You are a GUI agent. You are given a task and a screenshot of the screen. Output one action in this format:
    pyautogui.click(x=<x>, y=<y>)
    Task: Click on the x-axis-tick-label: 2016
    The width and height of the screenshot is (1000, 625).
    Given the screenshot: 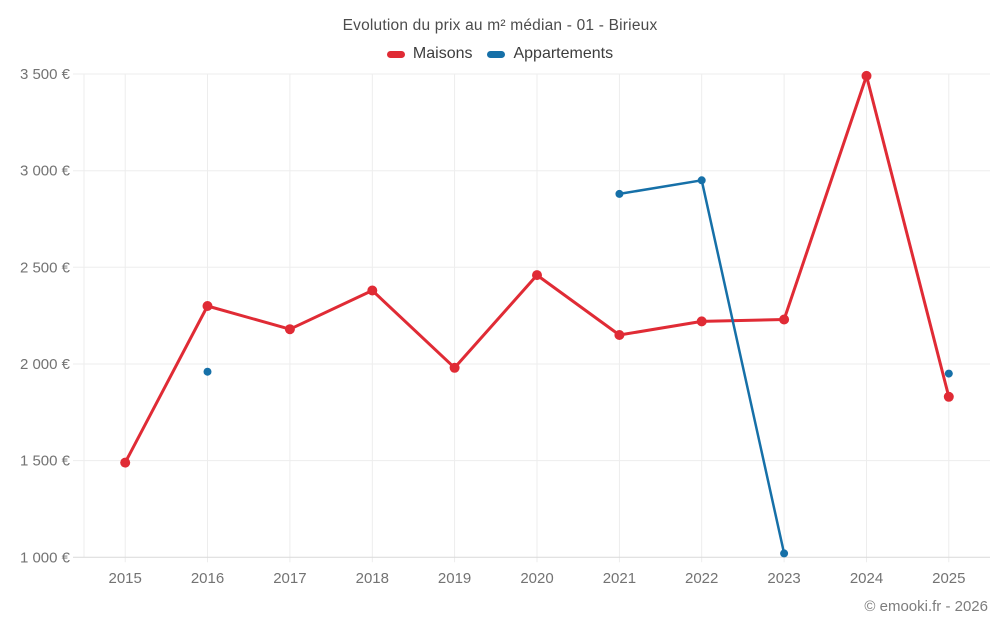 What is the action you would take?
    pyautogui.click(x=207, y=578)
    